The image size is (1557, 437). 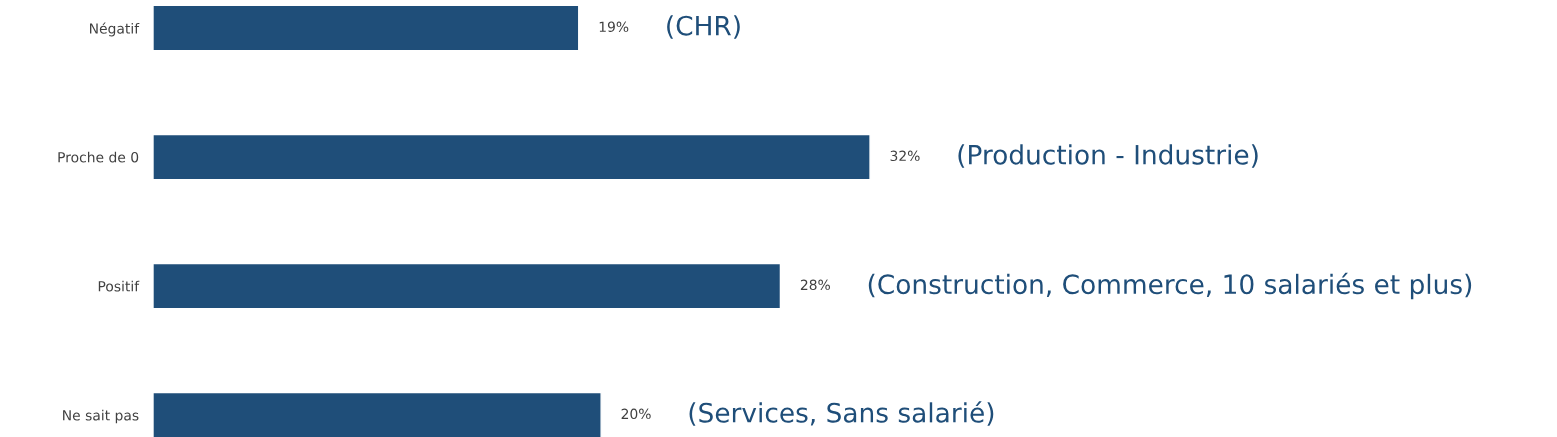 What do you see at coordinates (1108, 156) in the screenshot?
I see `text: (Production - Industrie)` at bounding box center [1108, 156].